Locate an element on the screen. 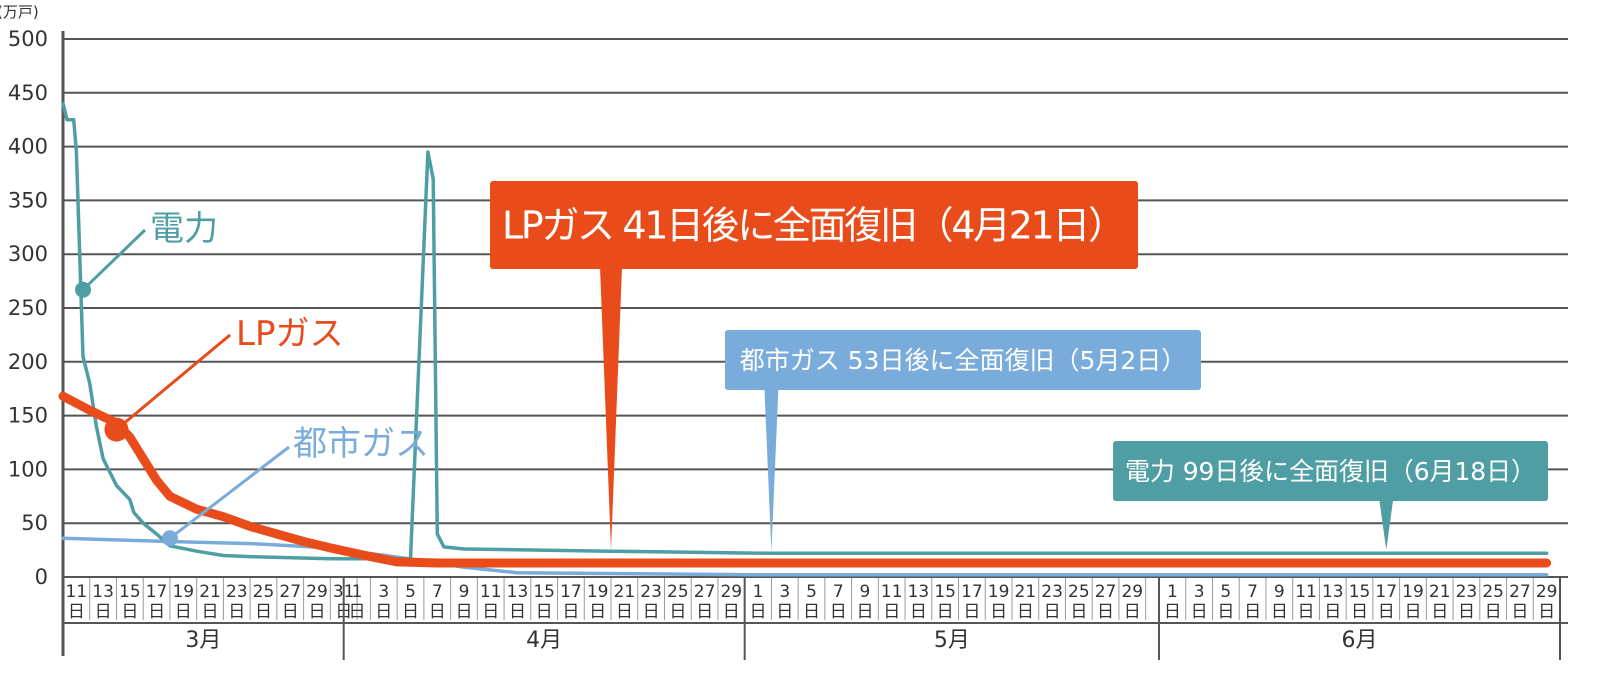  y-tick-label: 200 is located at coordinates (28, 362).